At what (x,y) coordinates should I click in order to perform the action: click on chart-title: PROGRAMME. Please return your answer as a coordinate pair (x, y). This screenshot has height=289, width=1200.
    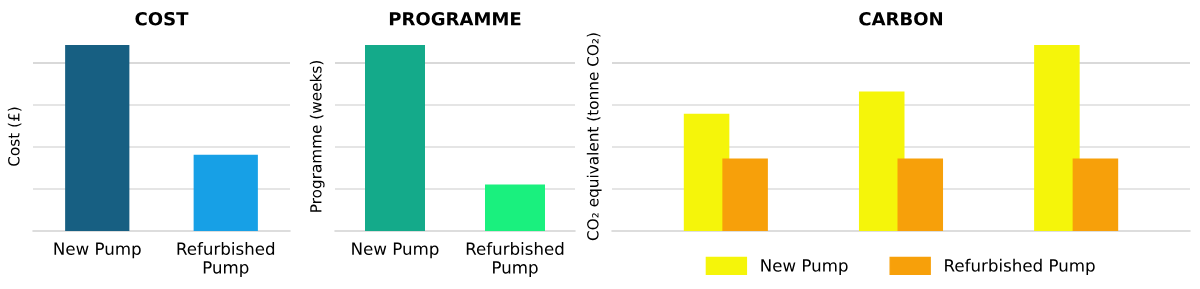
    Looking at the image, I should click on (455, 18).